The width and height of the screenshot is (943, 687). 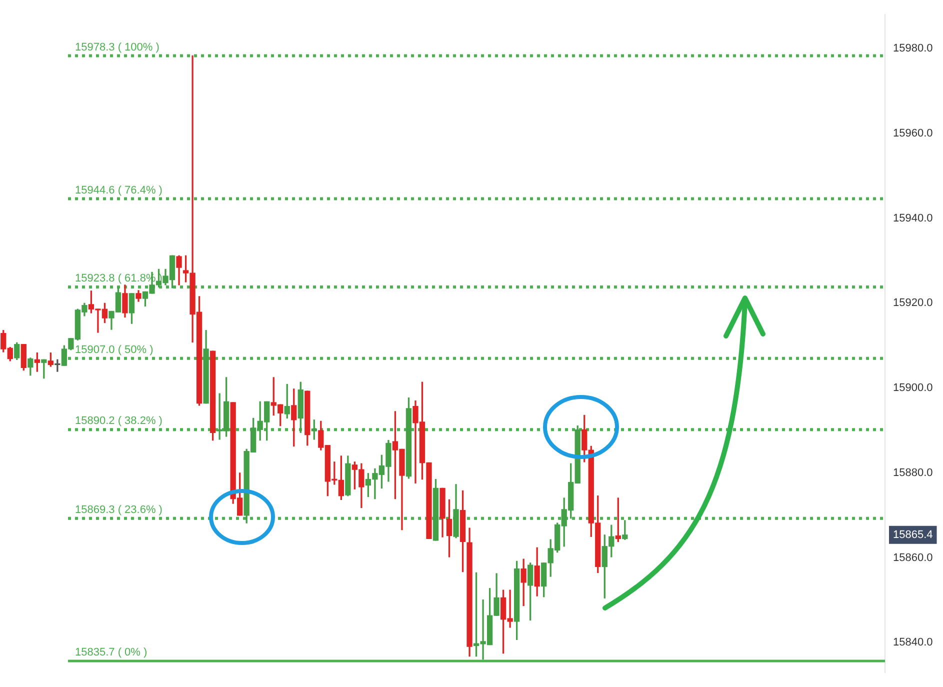 I want to click on y-tick-label: 15940.0, so click(x=913, y=218).